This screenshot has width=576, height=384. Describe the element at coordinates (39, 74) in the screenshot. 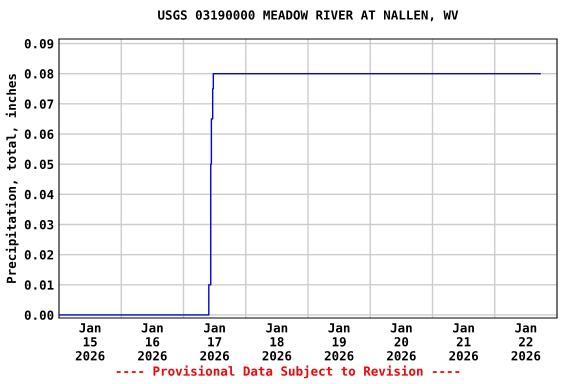

I see `y-tick-label: 0.08` at that location.